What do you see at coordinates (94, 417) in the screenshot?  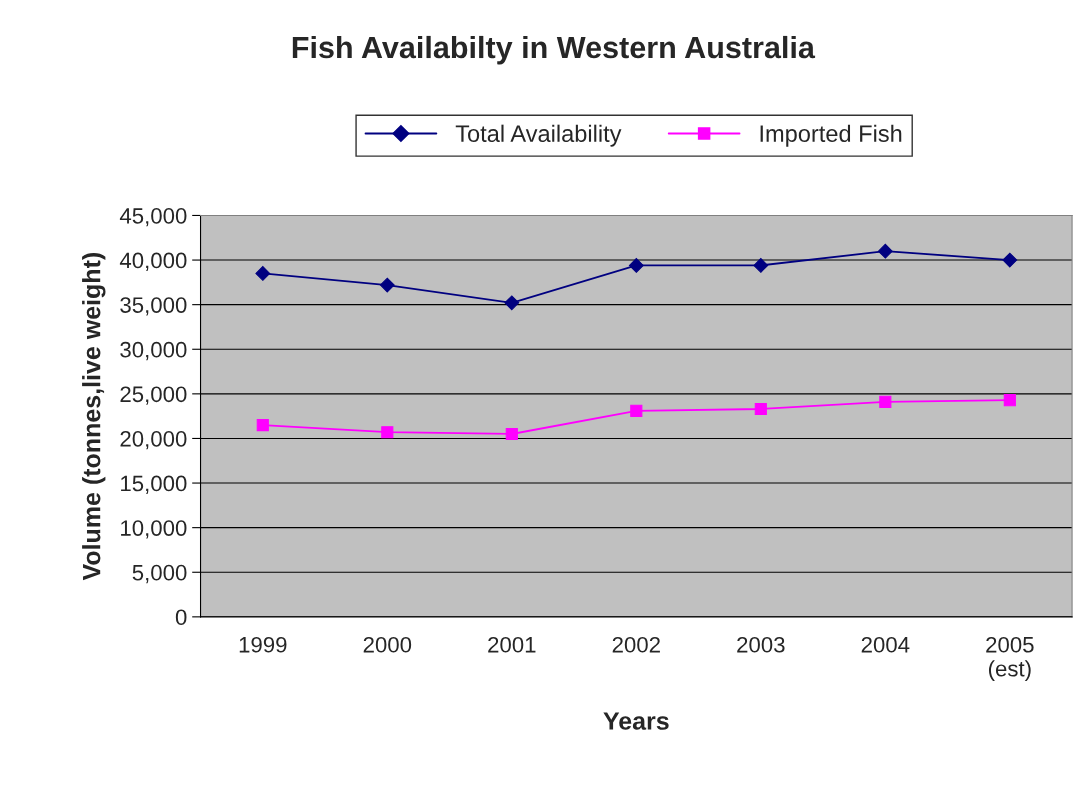 I see `y-axis-title: Volume (tonnes,live weight)` at bounding box center [94, 417].